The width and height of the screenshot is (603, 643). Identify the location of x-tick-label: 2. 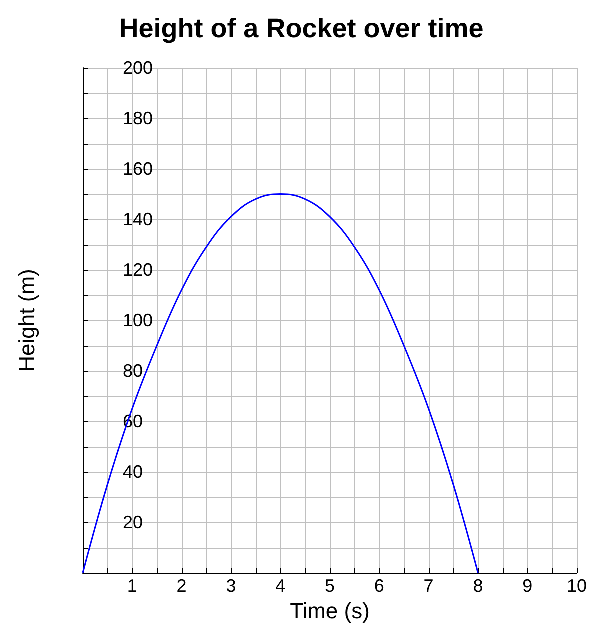
(181, 586).